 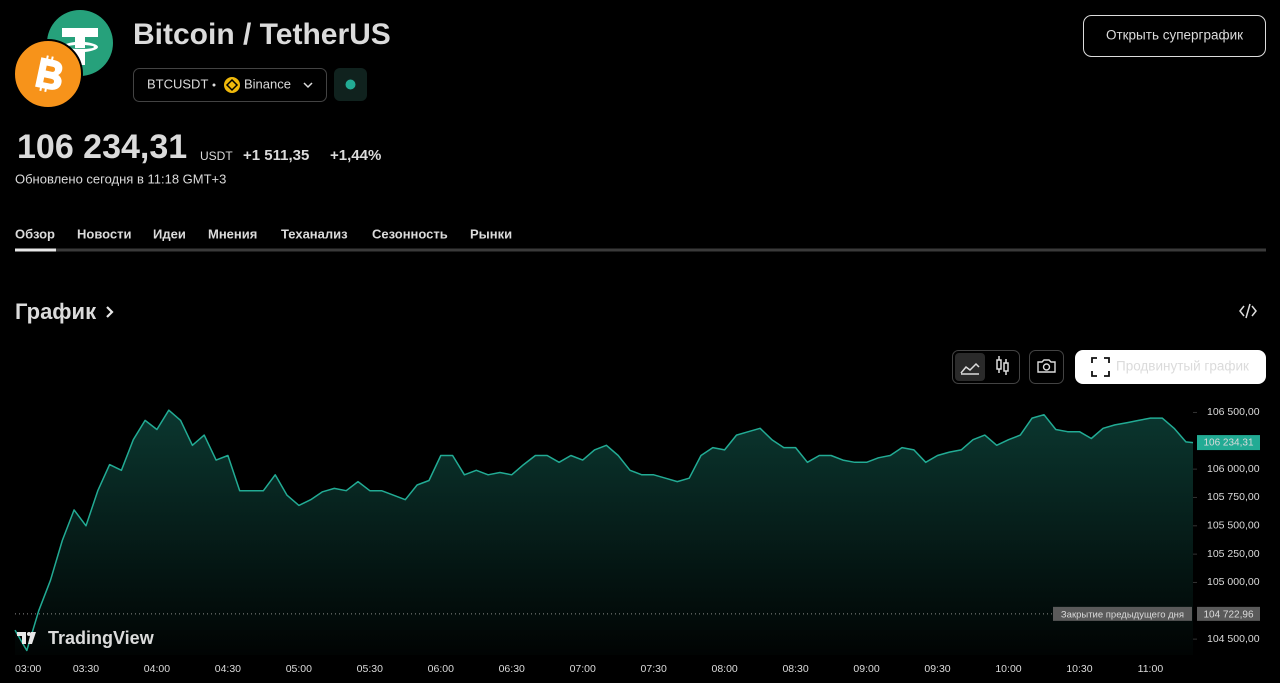 What do you see at coordinates (1046, 367) in the screenshot?
I see `snapshot-button` at bounding box center [1046, 367].